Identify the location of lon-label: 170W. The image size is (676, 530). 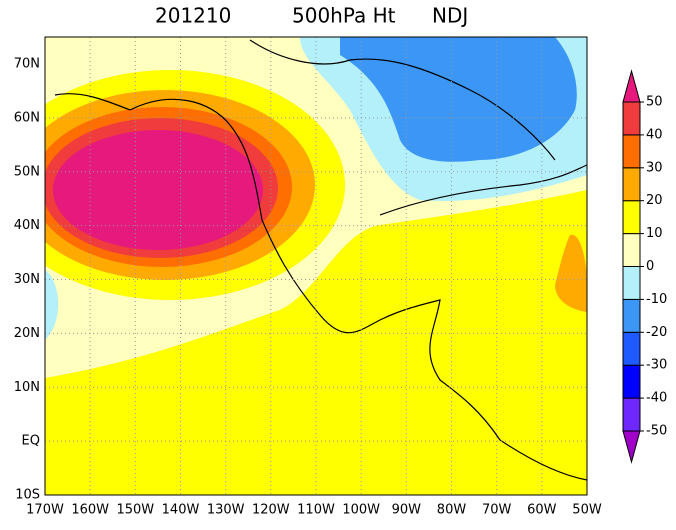
(45, 510).